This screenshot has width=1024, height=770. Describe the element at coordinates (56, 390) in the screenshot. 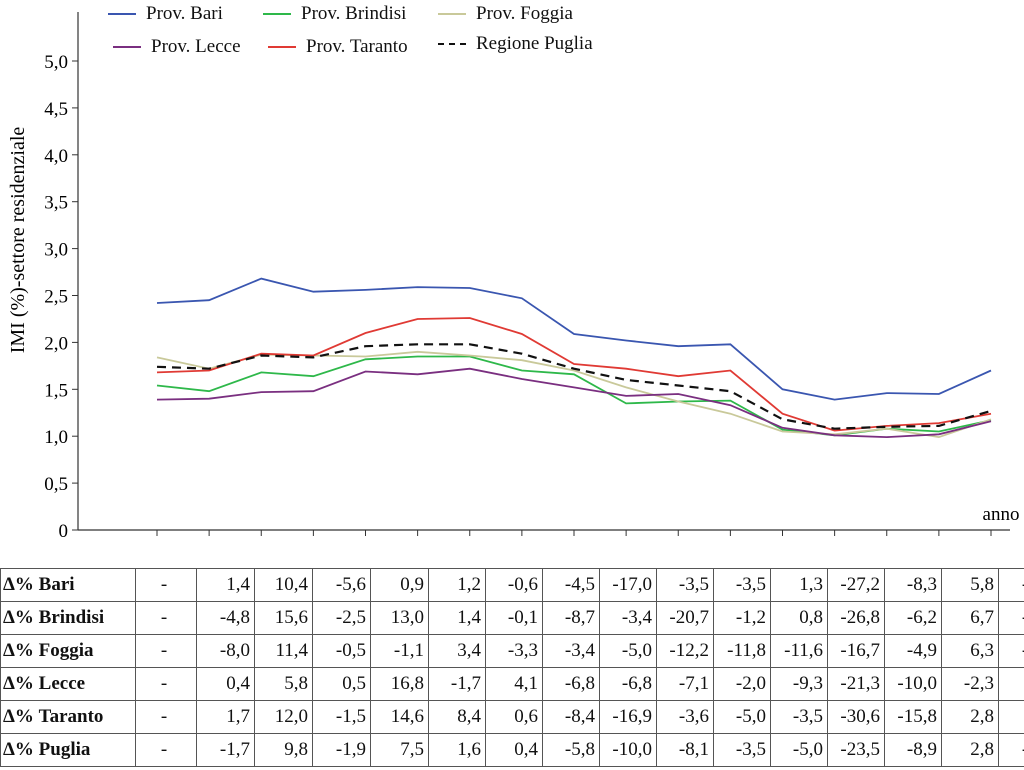

I see `y-tick-label: 1,5` at that location.